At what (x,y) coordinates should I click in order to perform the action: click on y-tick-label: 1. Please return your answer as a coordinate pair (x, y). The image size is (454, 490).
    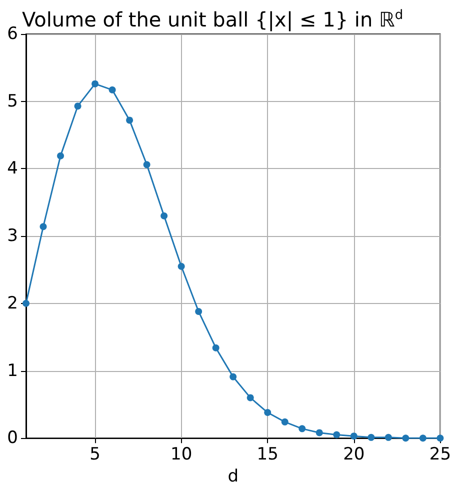
    Looking at the image, I should click on (12, 370).